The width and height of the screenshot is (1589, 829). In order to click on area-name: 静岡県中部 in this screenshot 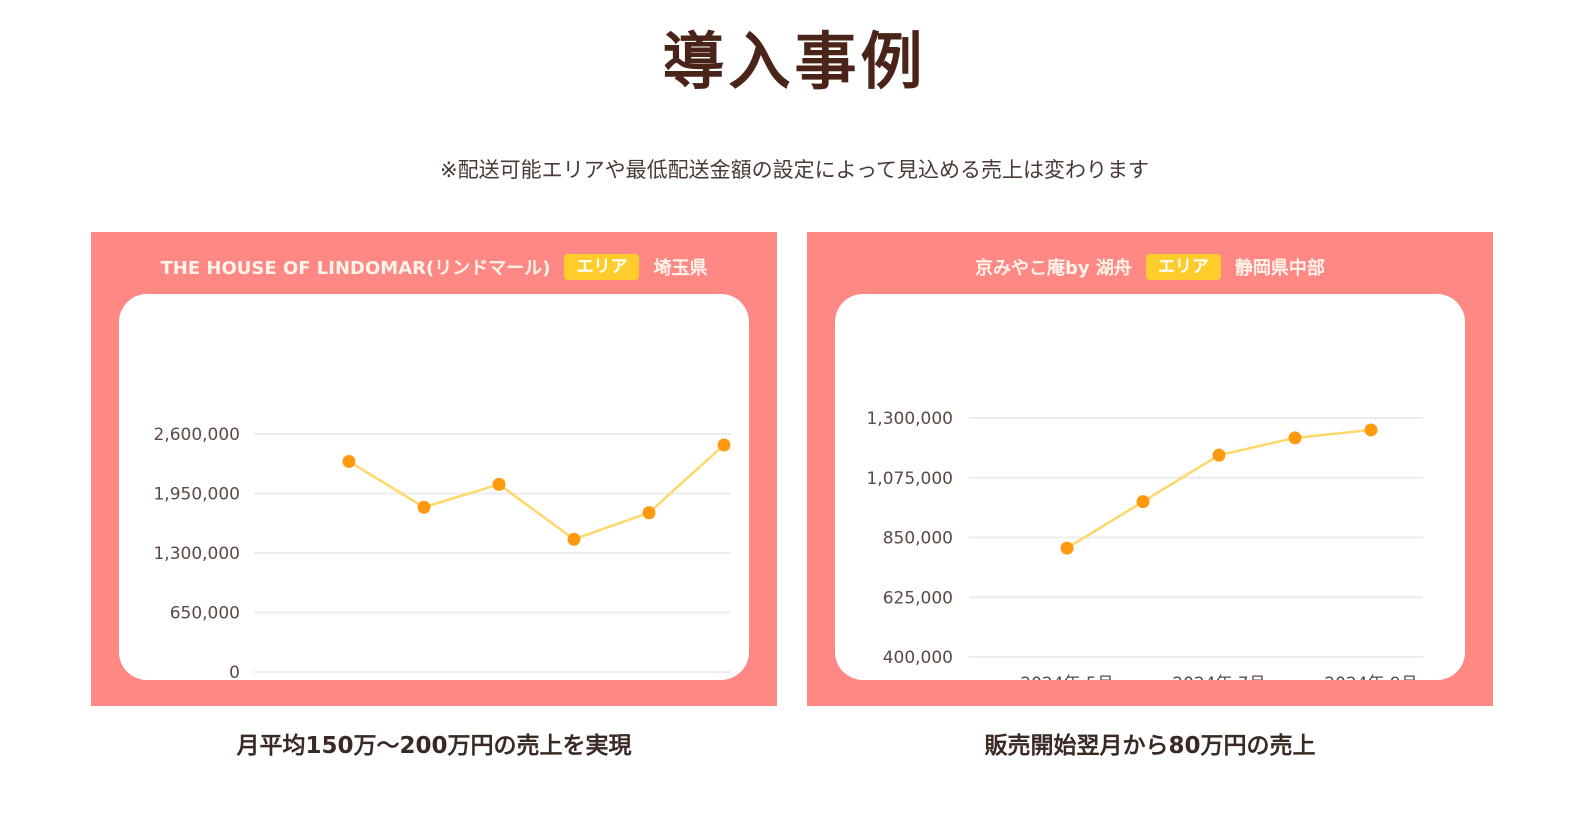, I will do `click(1279, 268)`.